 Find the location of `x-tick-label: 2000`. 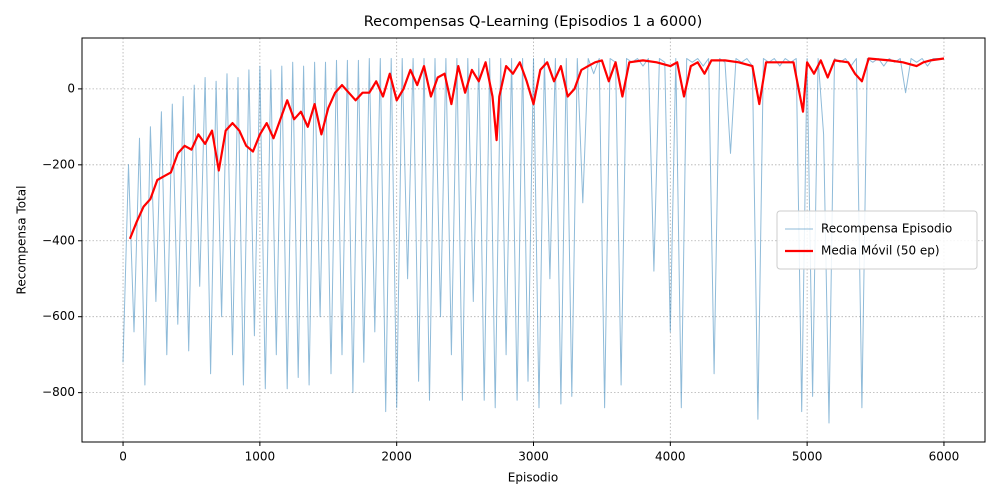

x-tick-label: 2000 is located at coordinates (396, 457).